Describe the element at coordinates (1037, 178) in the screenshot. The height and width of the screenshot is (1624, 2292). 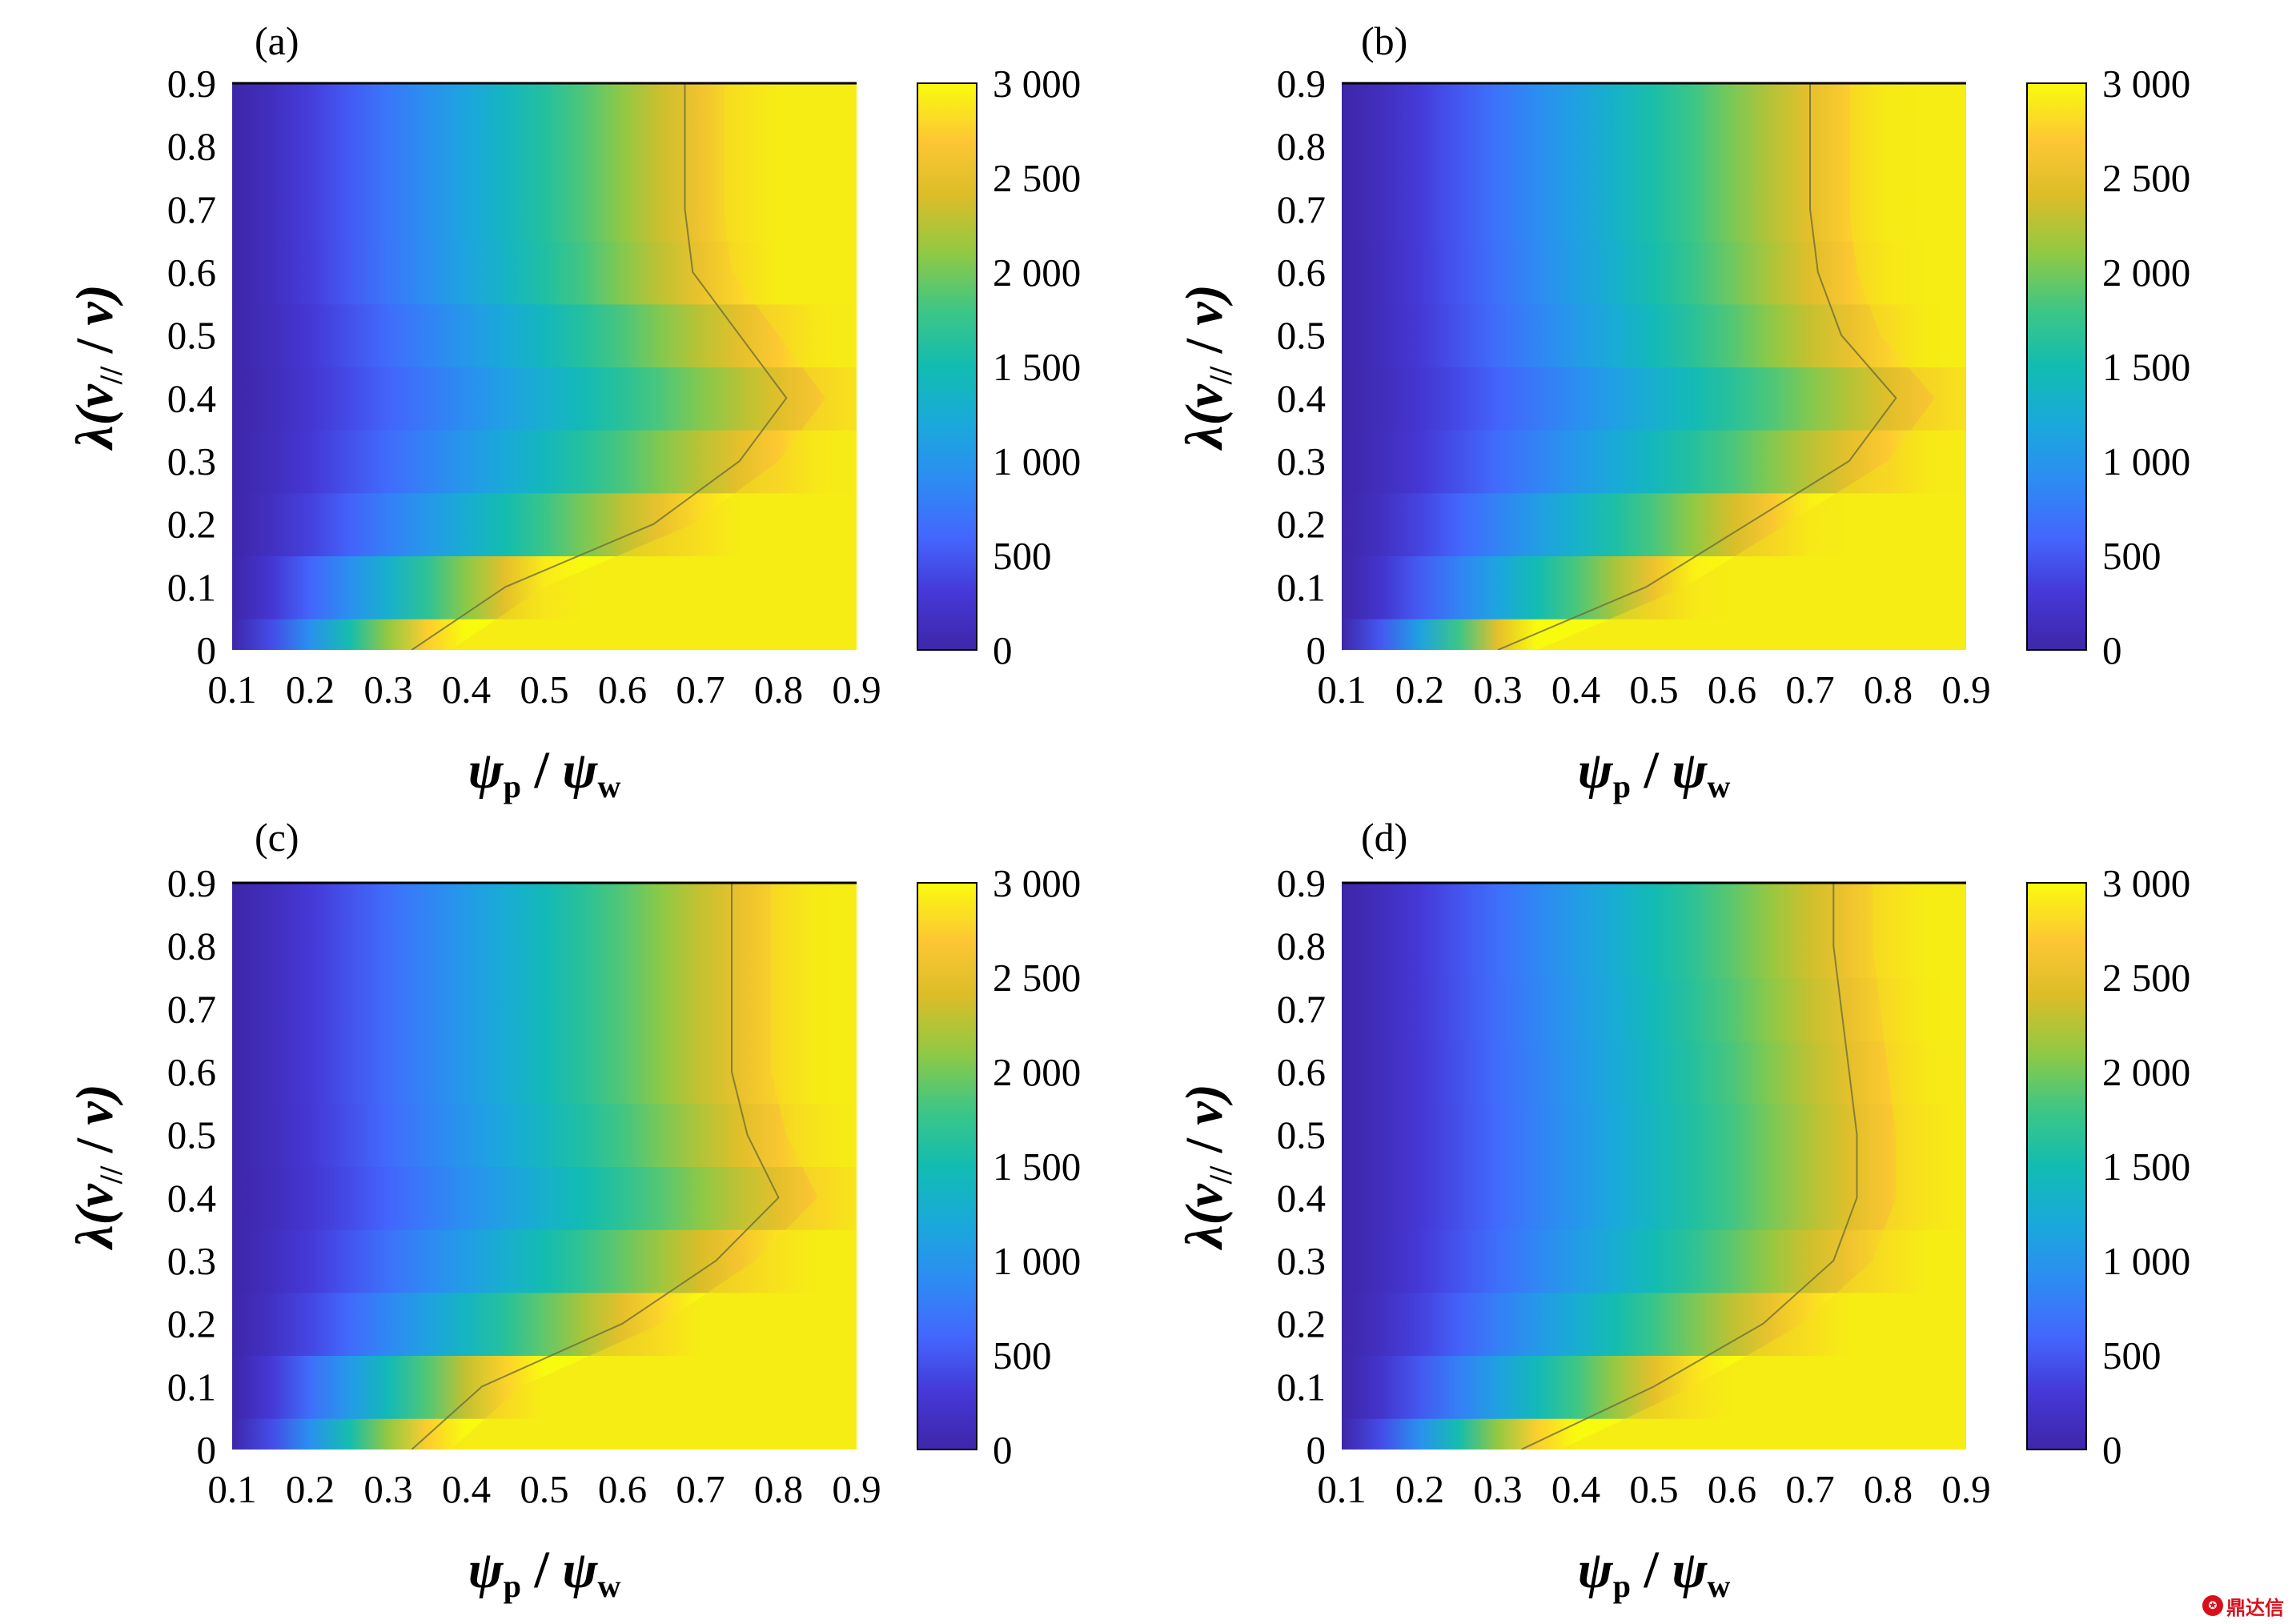
I see `colorbar-tick-label: 2 500` at that location.